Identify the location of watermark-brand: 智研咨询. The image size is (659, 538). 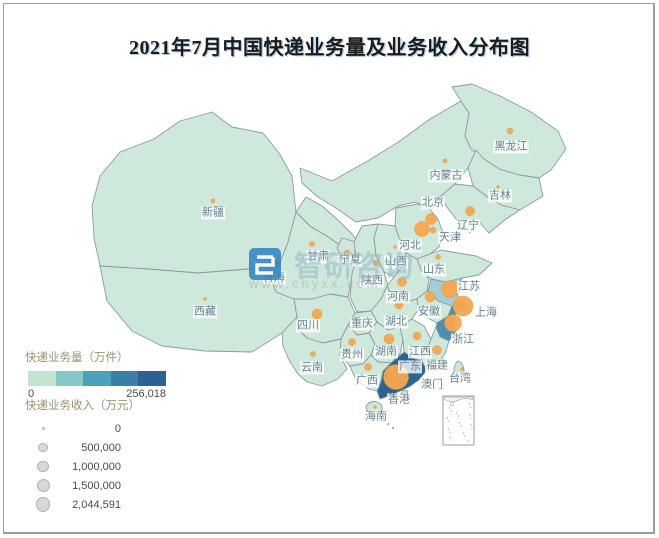
(354, 267).